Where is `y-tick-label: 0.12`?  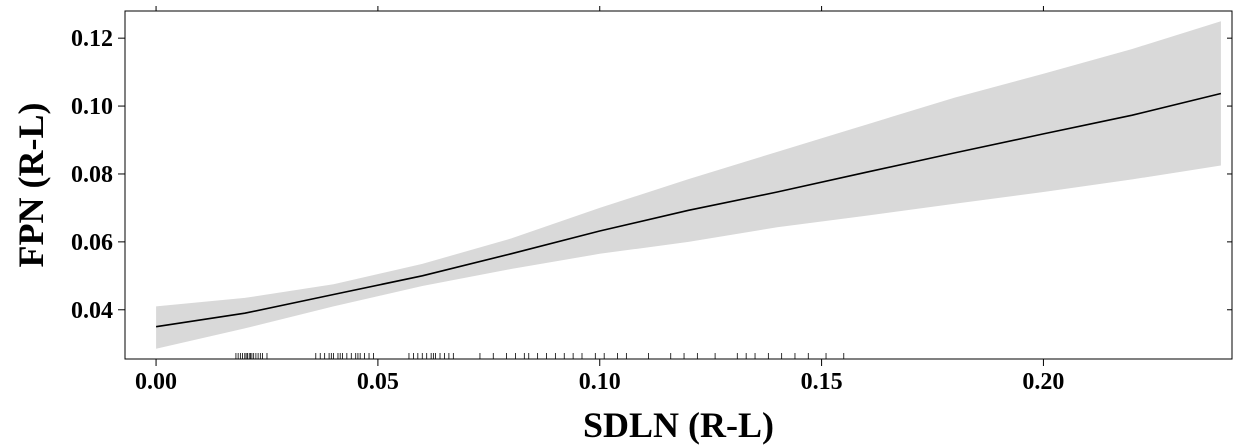
y-tick-label: 0.12 is located at coordinates (92, 39).